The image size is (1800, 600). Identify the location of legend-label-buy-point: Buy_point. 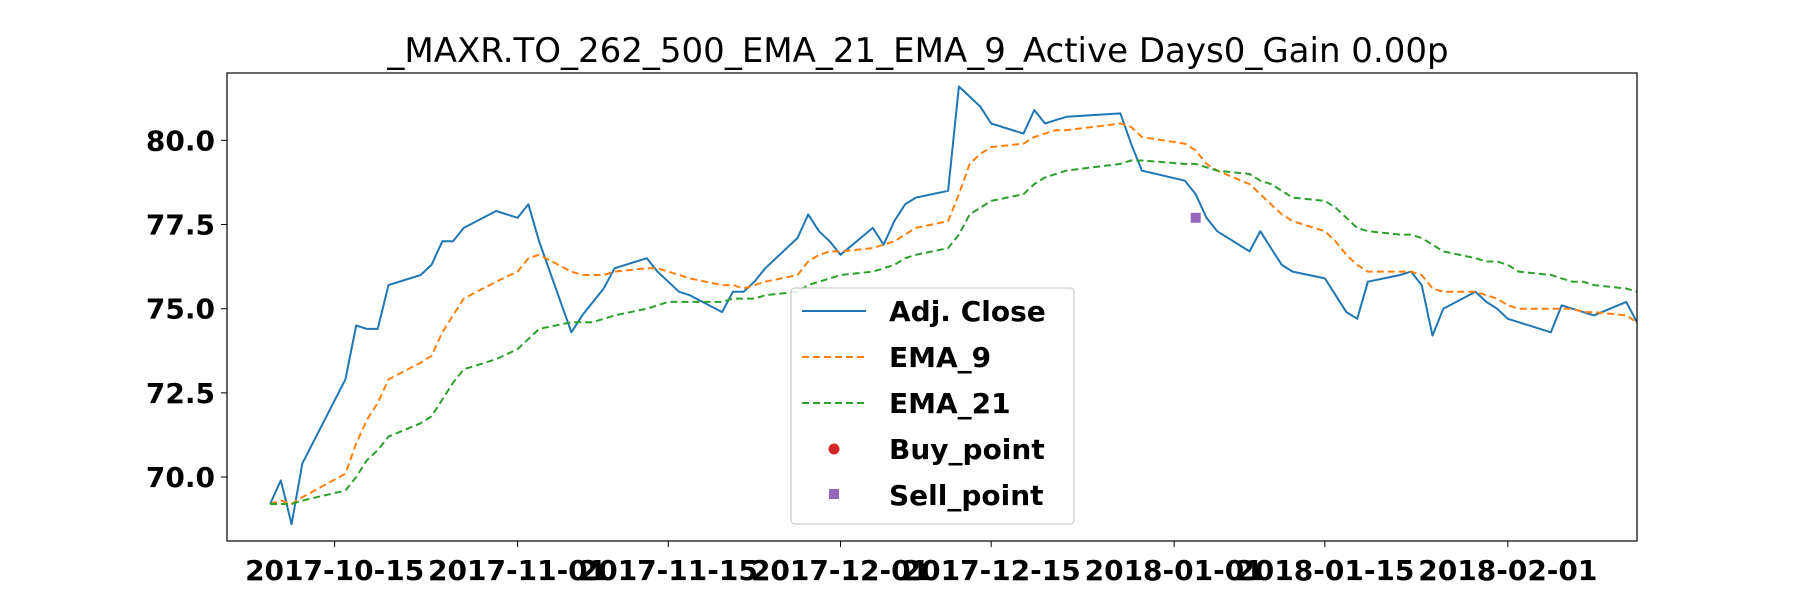
(967, 449).